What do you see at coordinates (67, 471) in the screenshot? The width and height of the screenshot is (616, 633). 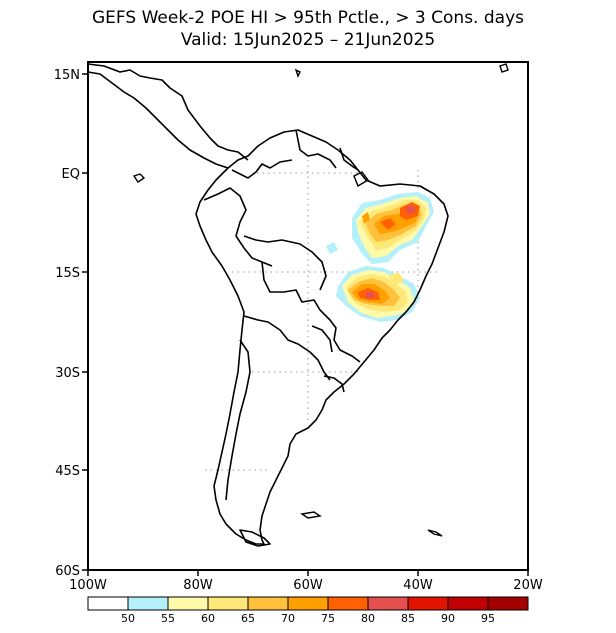 I see `lat-tick-45s: 45S` at bounding box center [67, 471].